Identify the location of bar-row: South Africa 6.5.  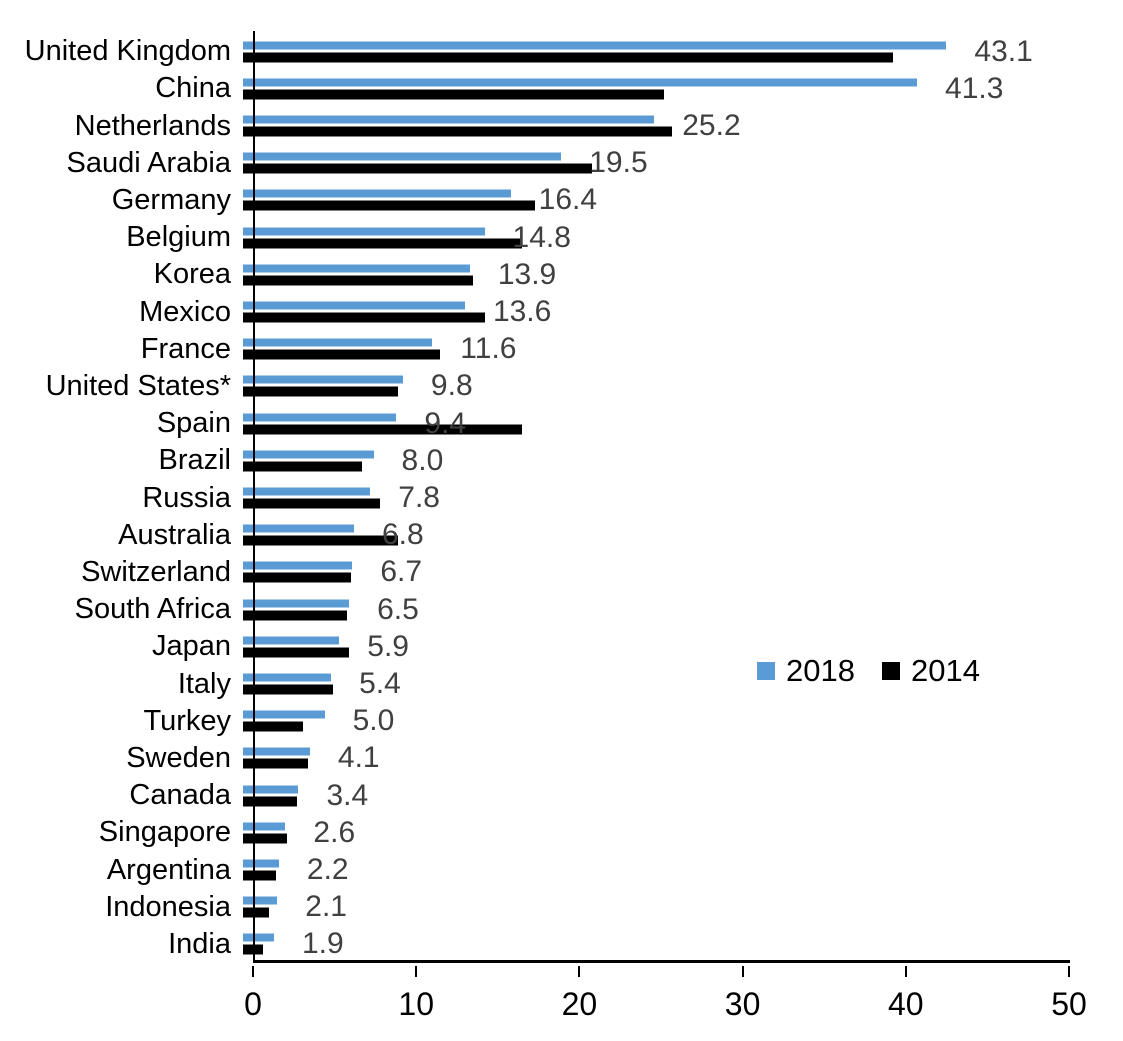
(534, 609).